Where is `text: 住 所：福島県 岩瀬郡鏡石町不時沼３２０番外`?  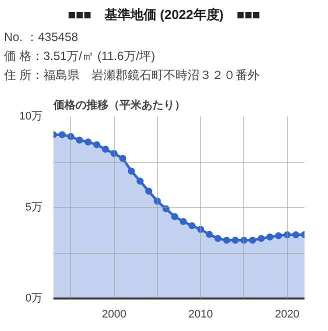 text: 住 所：福島県 岩瀬郡鏡石町不時沼３２０番外 is located at coordinates (132, 74).